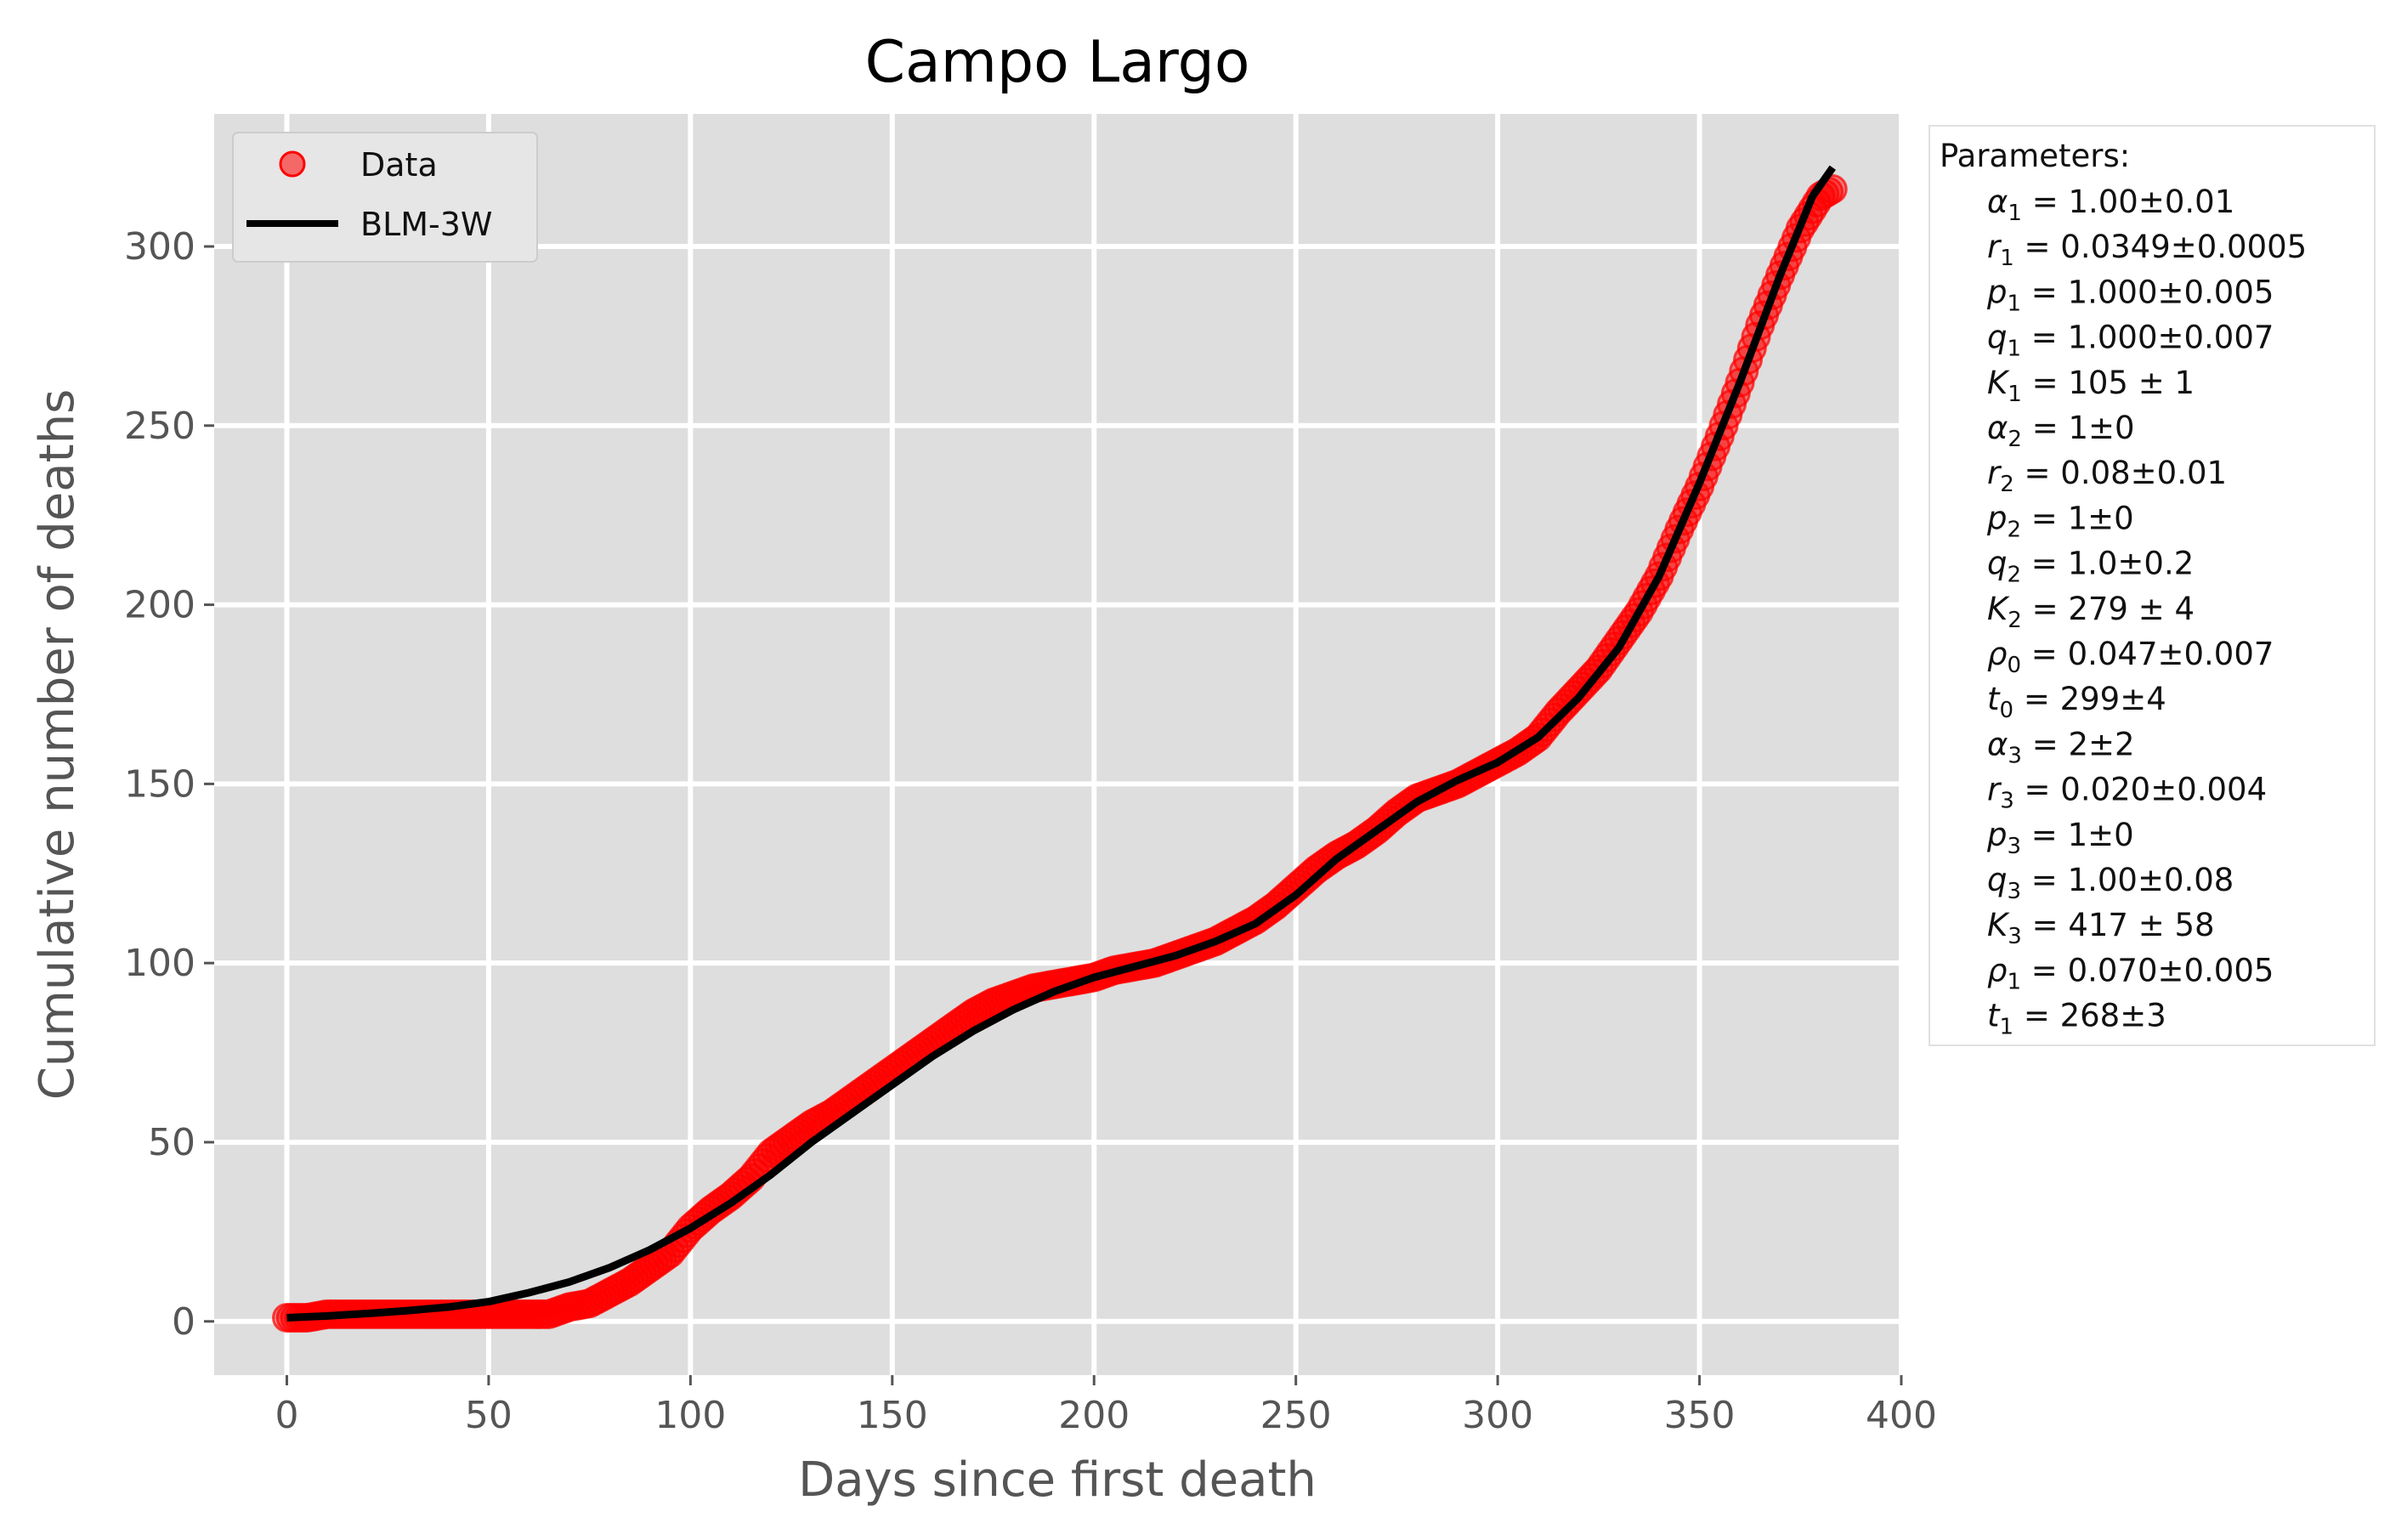  What do you see at coordinates (2107, 476) in the screenshot?
I see `parameter-entry: r2 = 0.08±0.01` at bounding box center [2107, 476].